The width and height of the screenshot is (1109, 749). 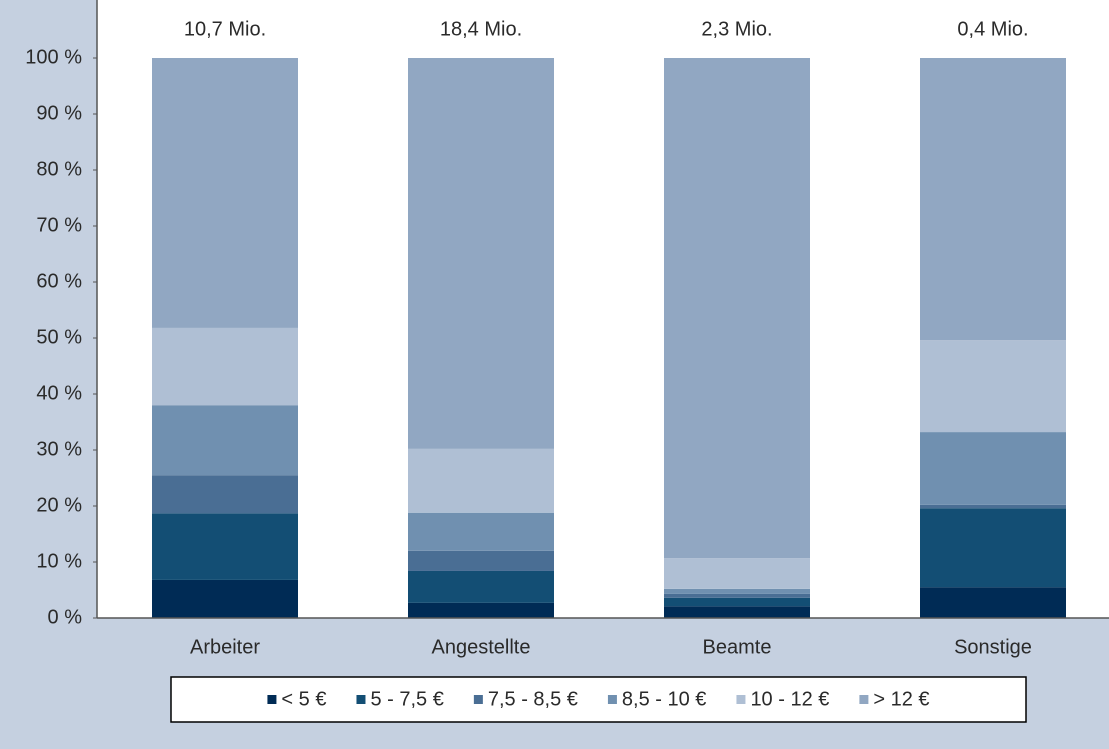 What do you see at coordinates (59, 505) in the screenshot?
I see `y-tick-label: 20 %` at bounding box center [59, 505].